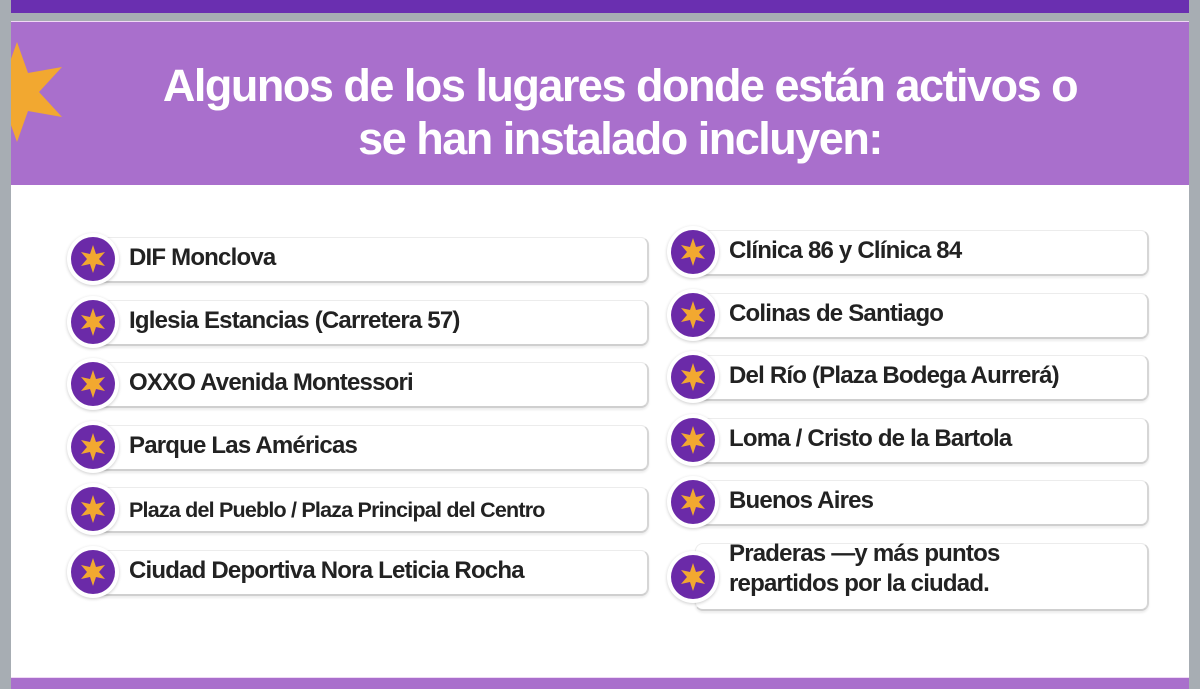 This screenshot has height=689, width=1200. Describe the element at coordinates (845, 250) in the screenshot. I see `location-label: Clínica 86 y Clínica 84` at that location.